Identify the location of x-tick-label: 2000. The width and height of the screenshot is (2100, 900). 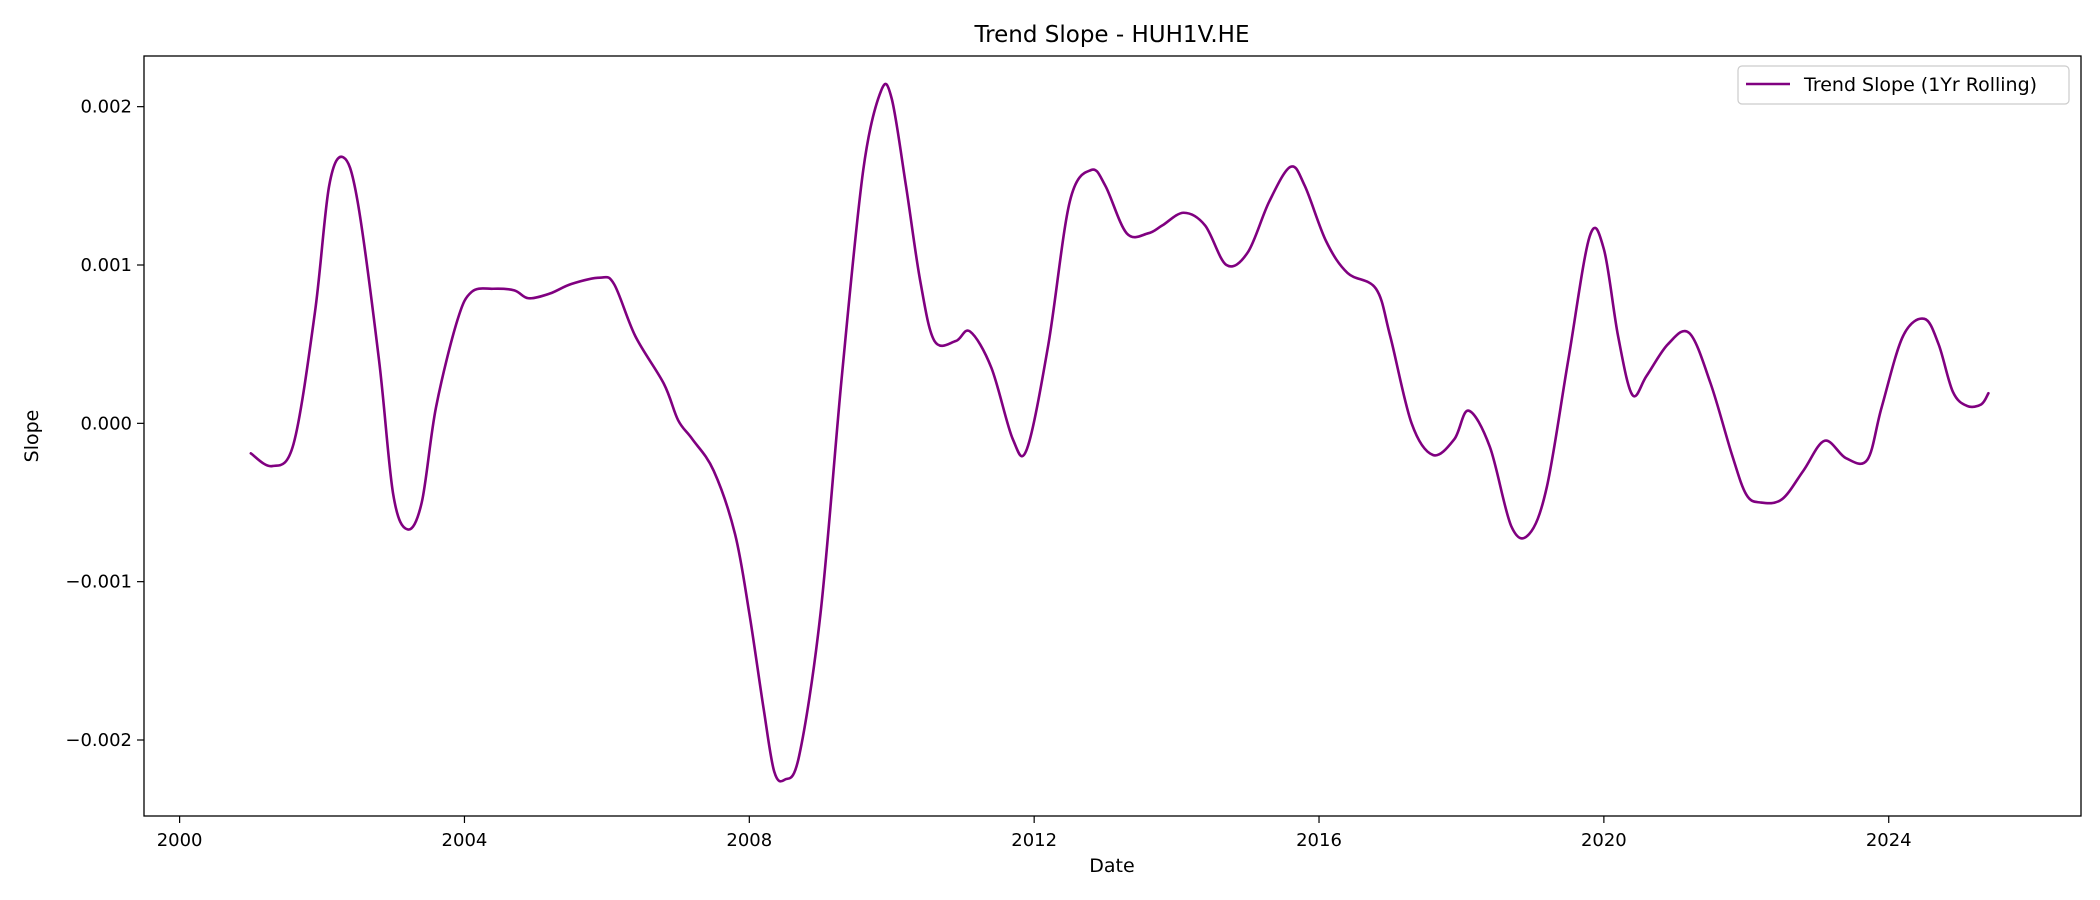
(180, 840).